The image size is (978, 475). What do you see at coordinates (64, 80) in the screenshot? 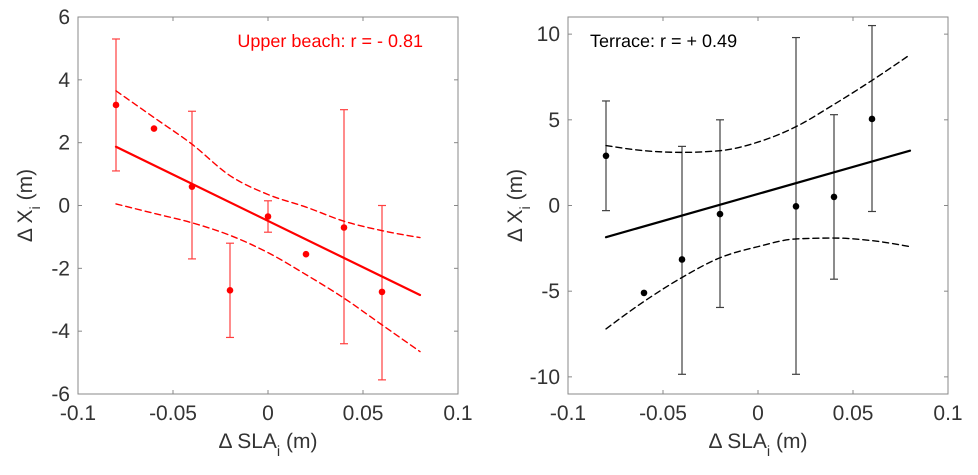
I see `y-tick-label: 4` at bounding box center [64, 80].